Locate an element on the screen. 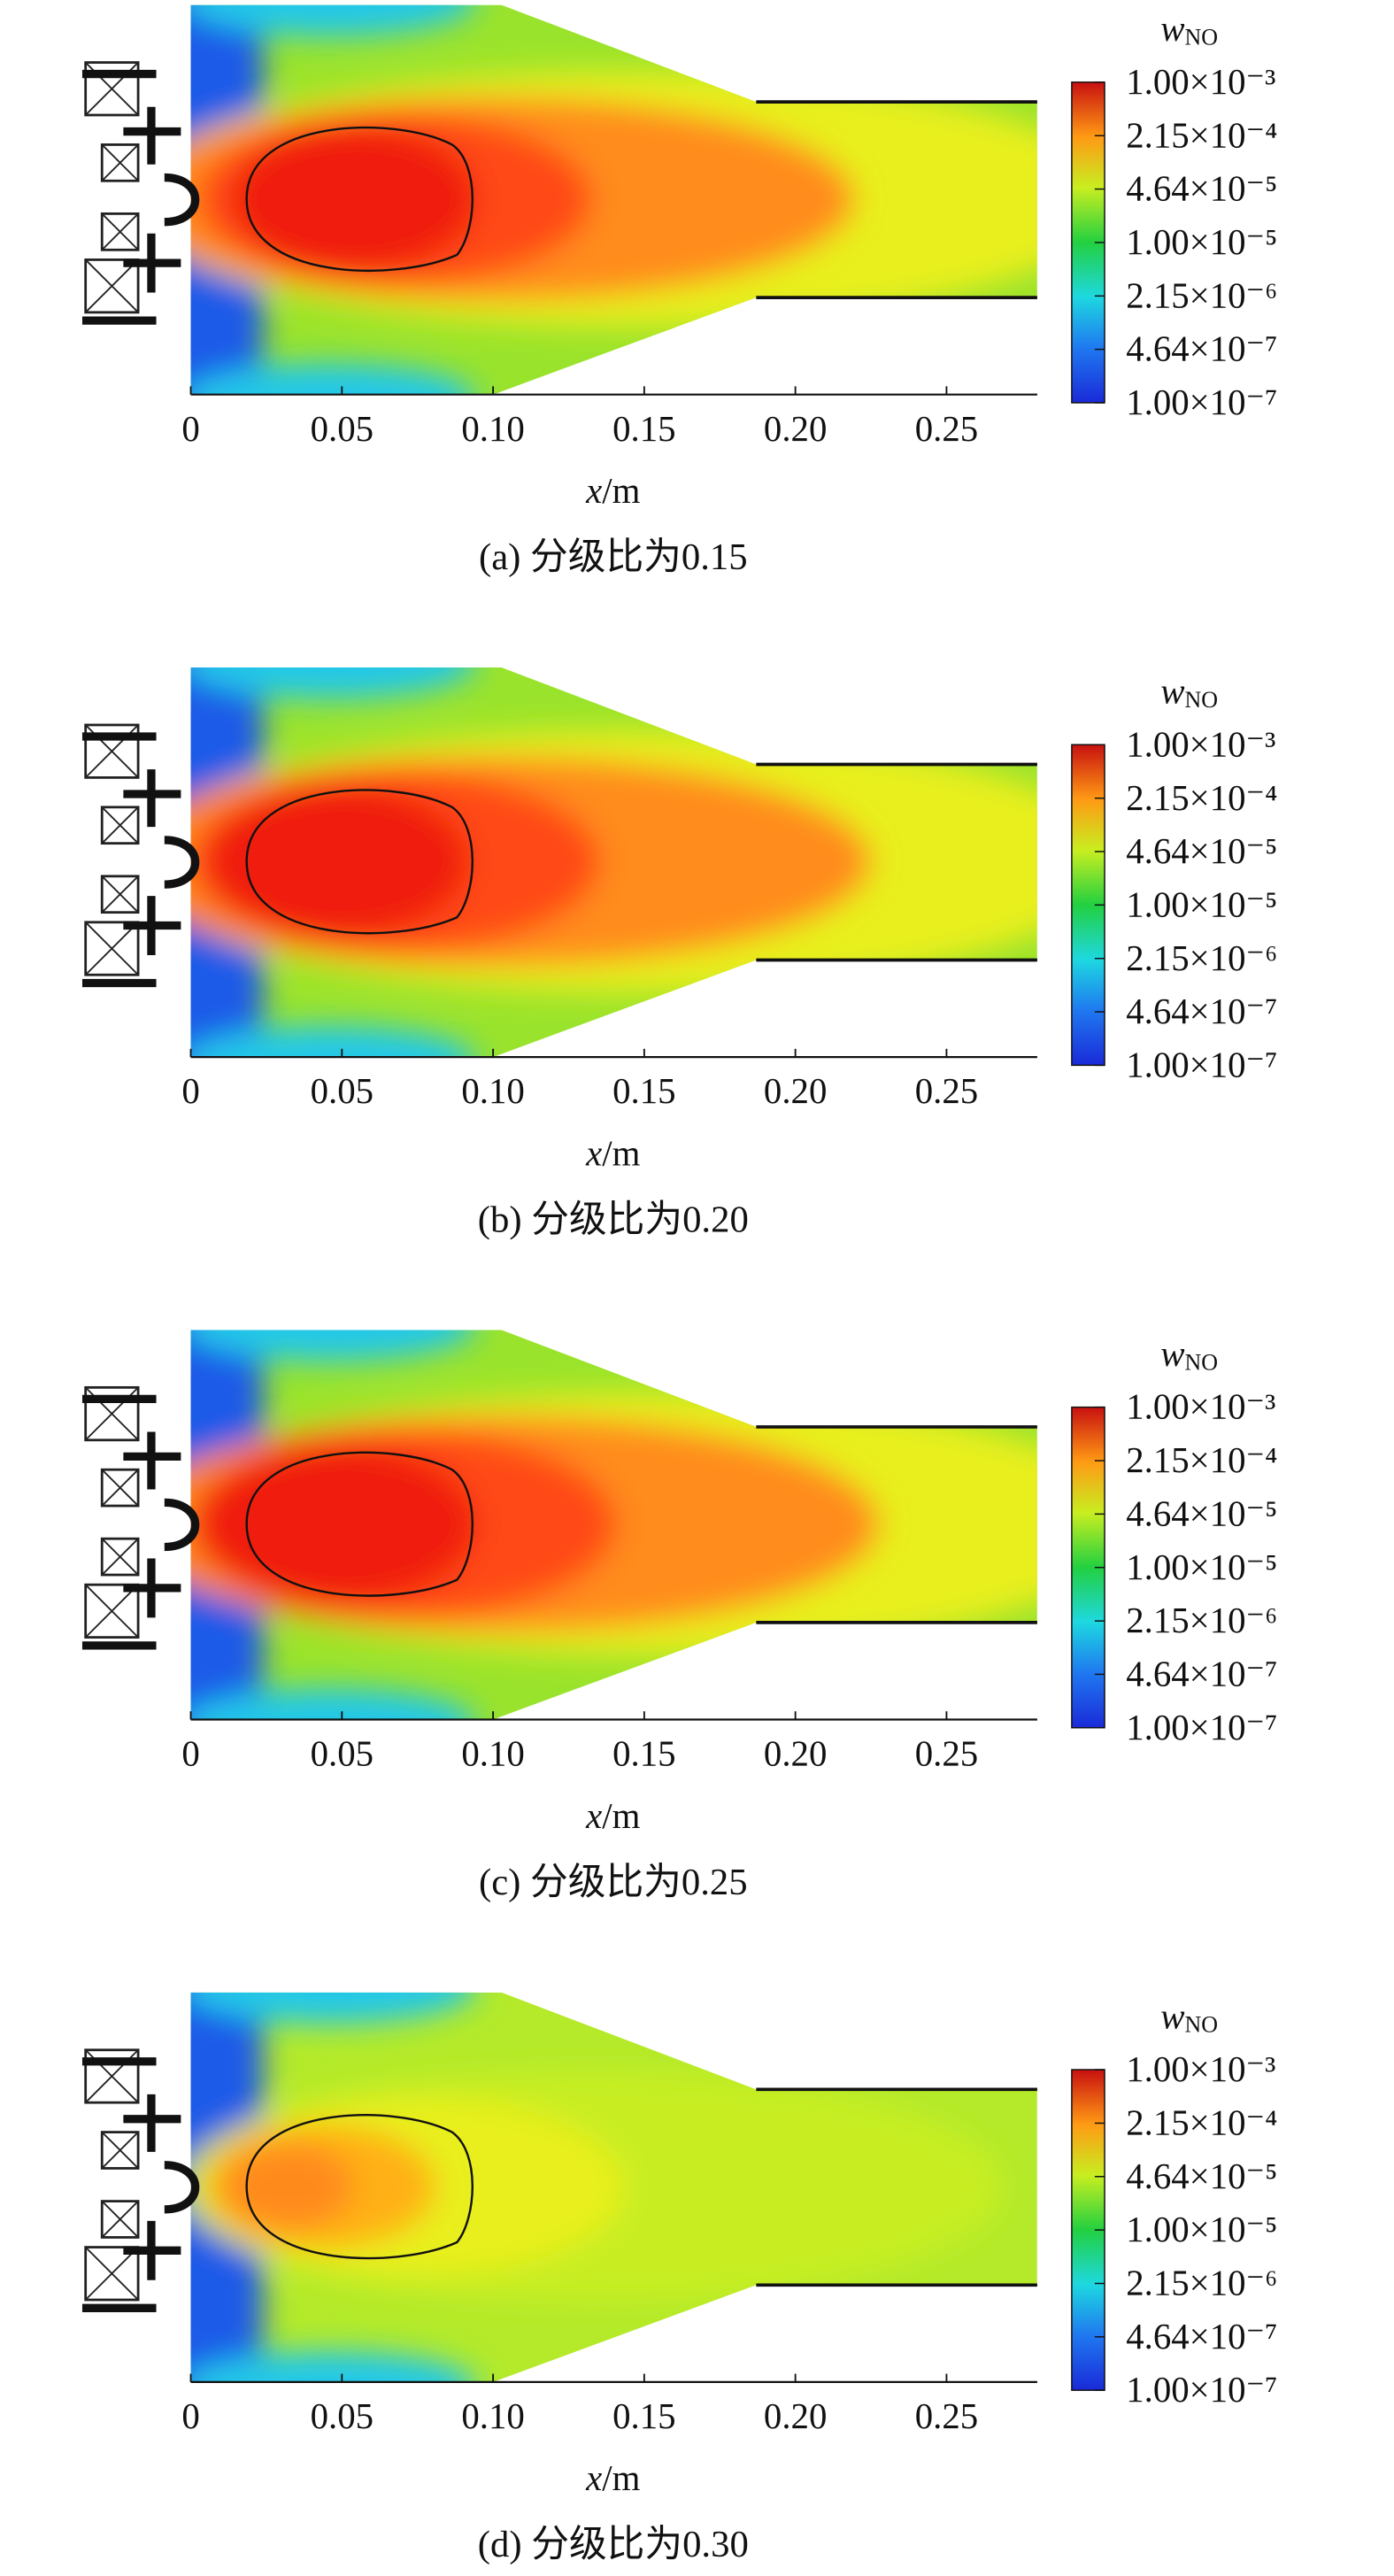  colorbar-tick-label: 1.00×10⁻⁷ is located at coordinates (1201, 1727).